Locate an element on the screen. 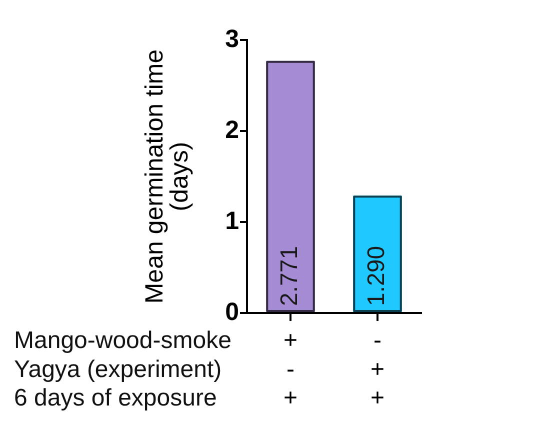 Image resolution: width=544 pixels, height=429 pixels. y-axis-title: Mean germination time (days) is located at coordinates (167, 176).